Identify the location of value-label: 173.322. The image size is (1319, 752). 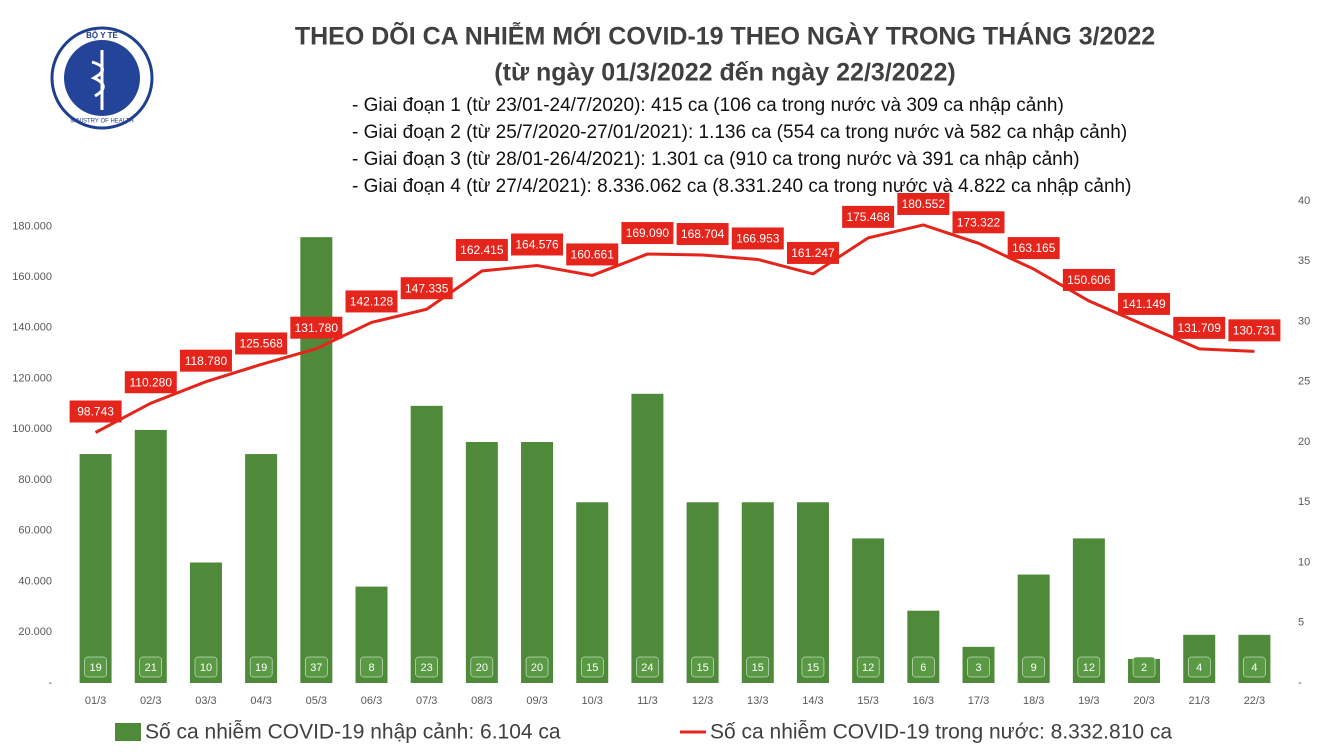
(979, 222).